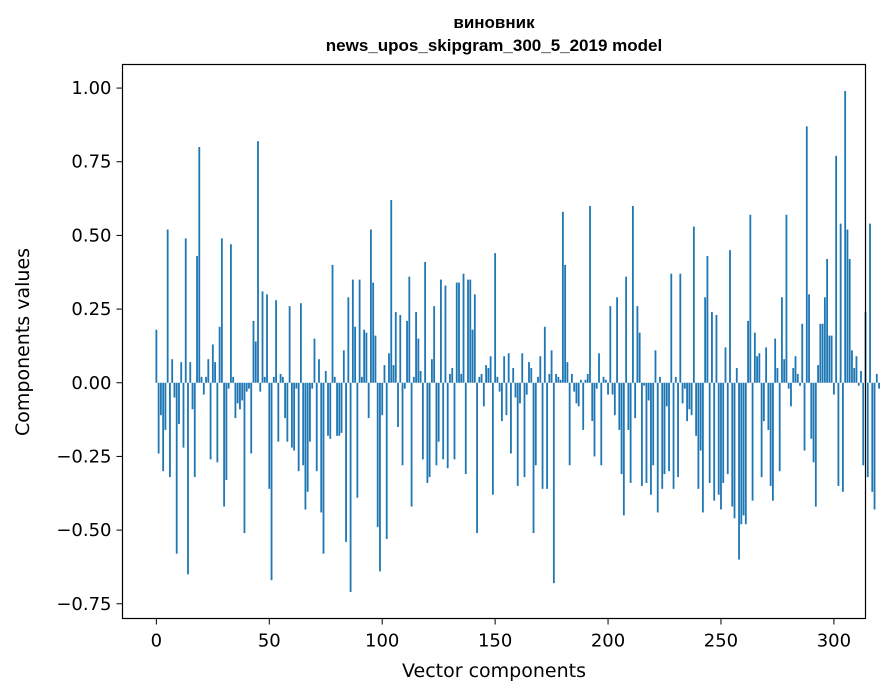 The height and width of the screenshot is (696, 880). Describe the element at coordinates (495, 641) in the screenshot. I see `x-tick-label: 150` at that location.